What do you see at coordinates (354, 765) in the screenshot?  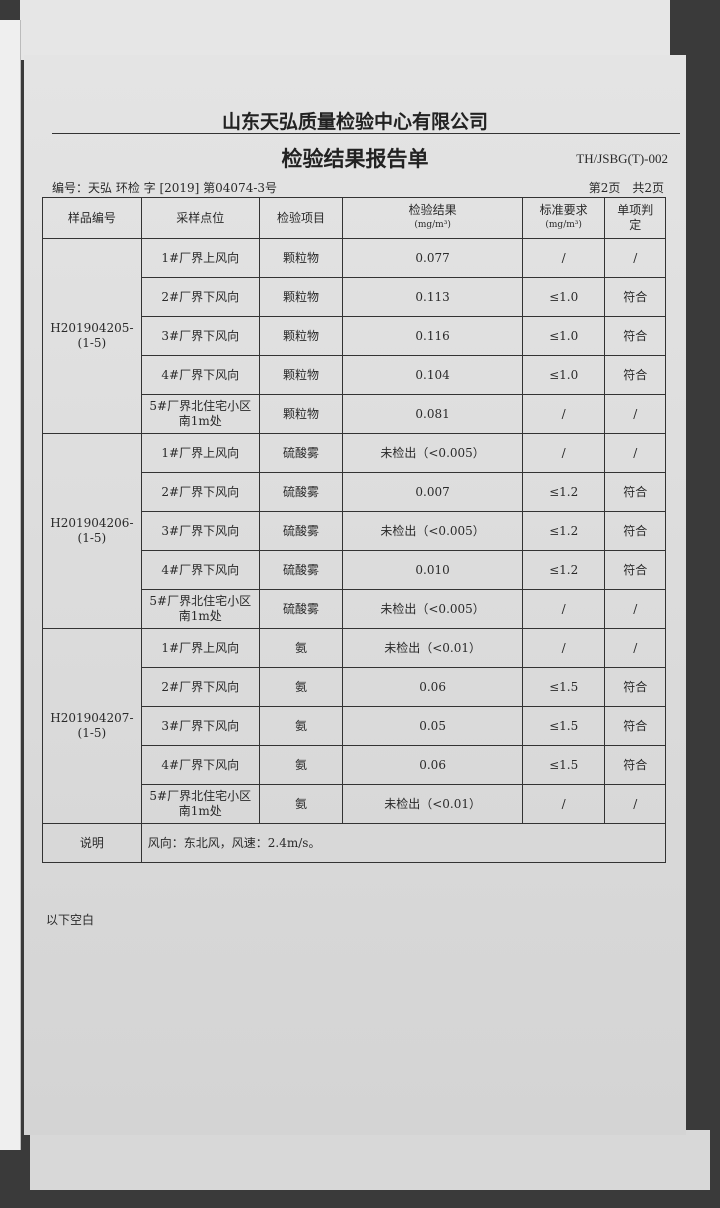 I see `table-row: 4#厂界下风向氨 0.06 ≤1.5 符合` at bounding box center [354, 765].